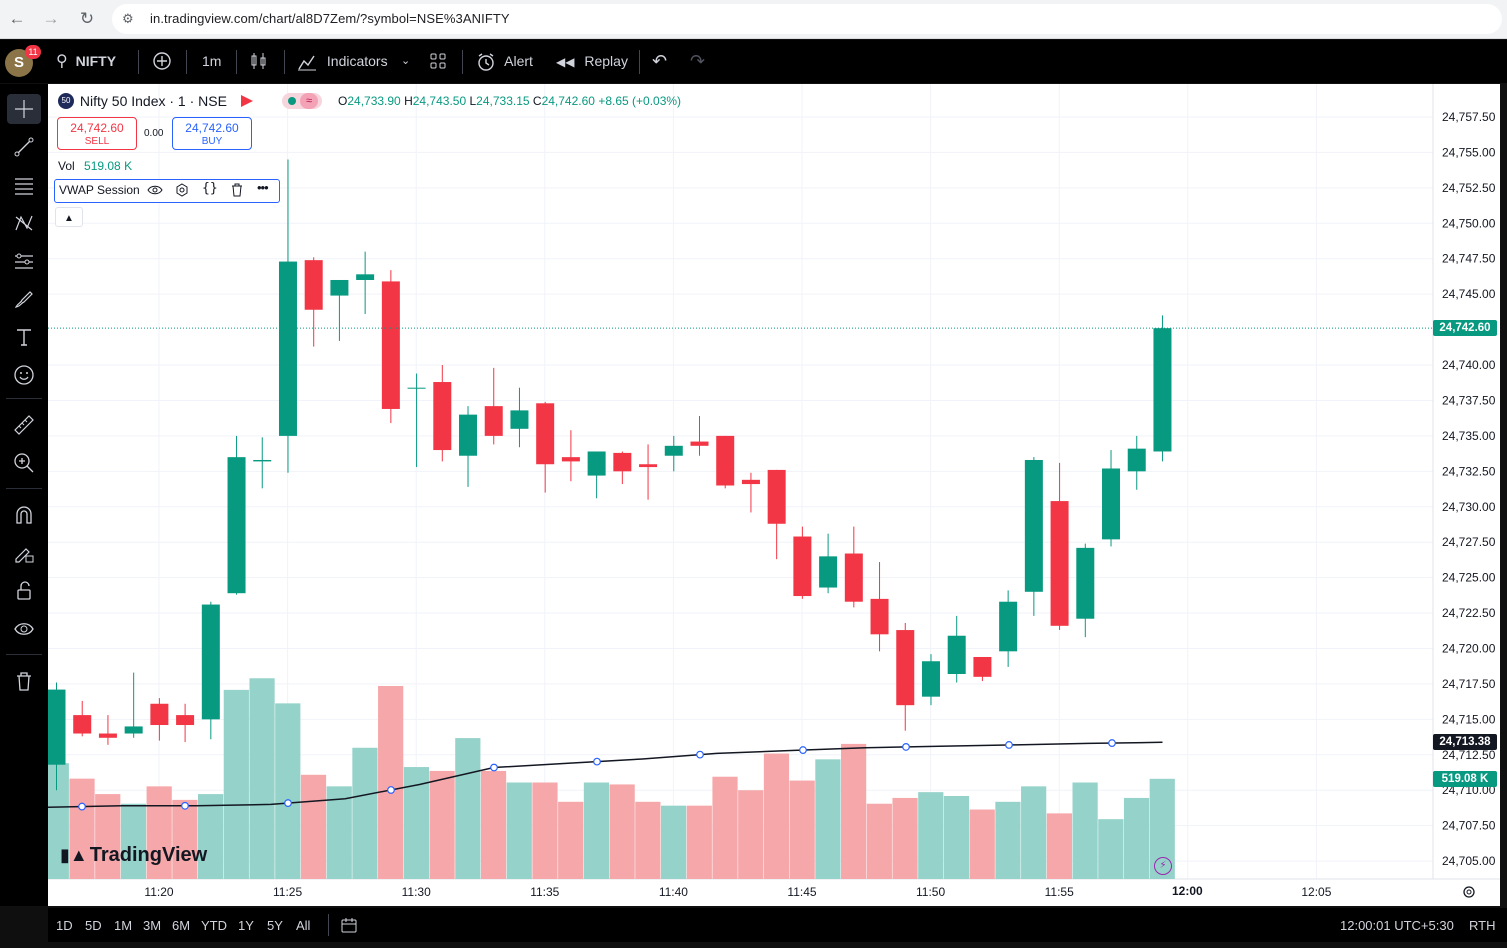 The width and height of the screenshot is (1507, 948). What do you see at coordinates (51, 18) in the screenshot?
I see `forward-icon: →` at bounding box center [51, 18].